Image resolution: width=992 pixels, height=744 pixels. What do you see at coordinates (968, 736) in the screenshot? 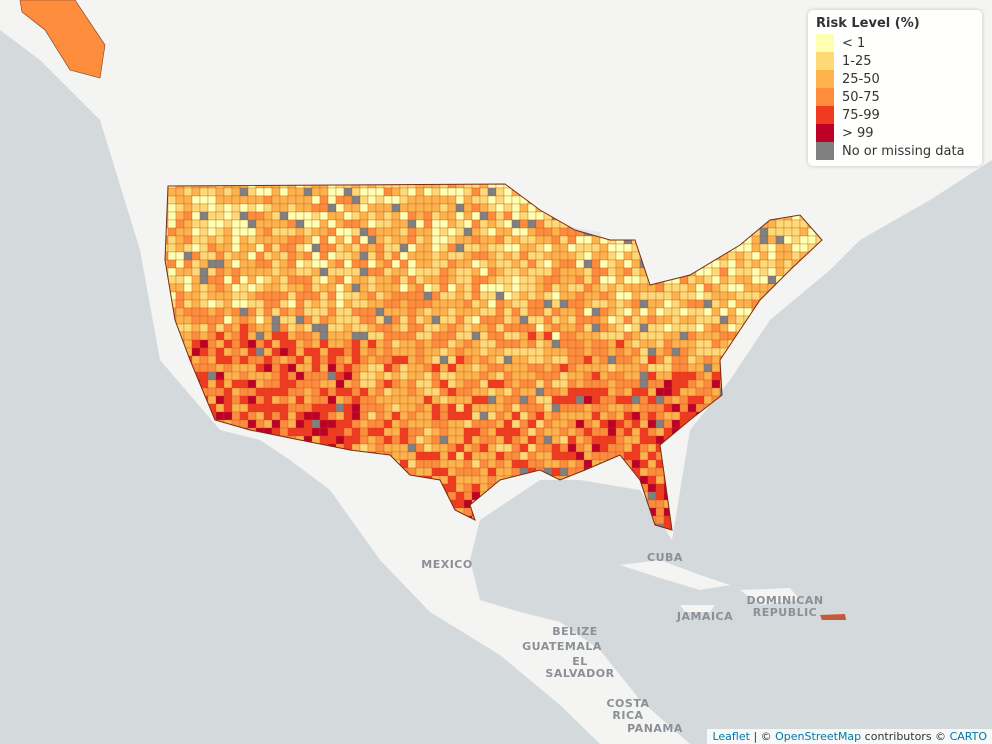
I see `carto-link: CARTO` at bounding box center [968, 736].